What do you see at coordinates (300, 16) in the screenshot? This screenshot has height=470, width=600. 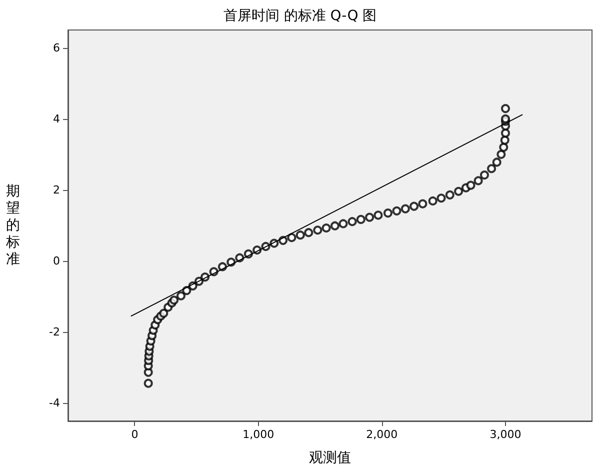 I see `chart-title: 首屏时间 的标准 Q-Q 图` at bounding box center [300, 16].